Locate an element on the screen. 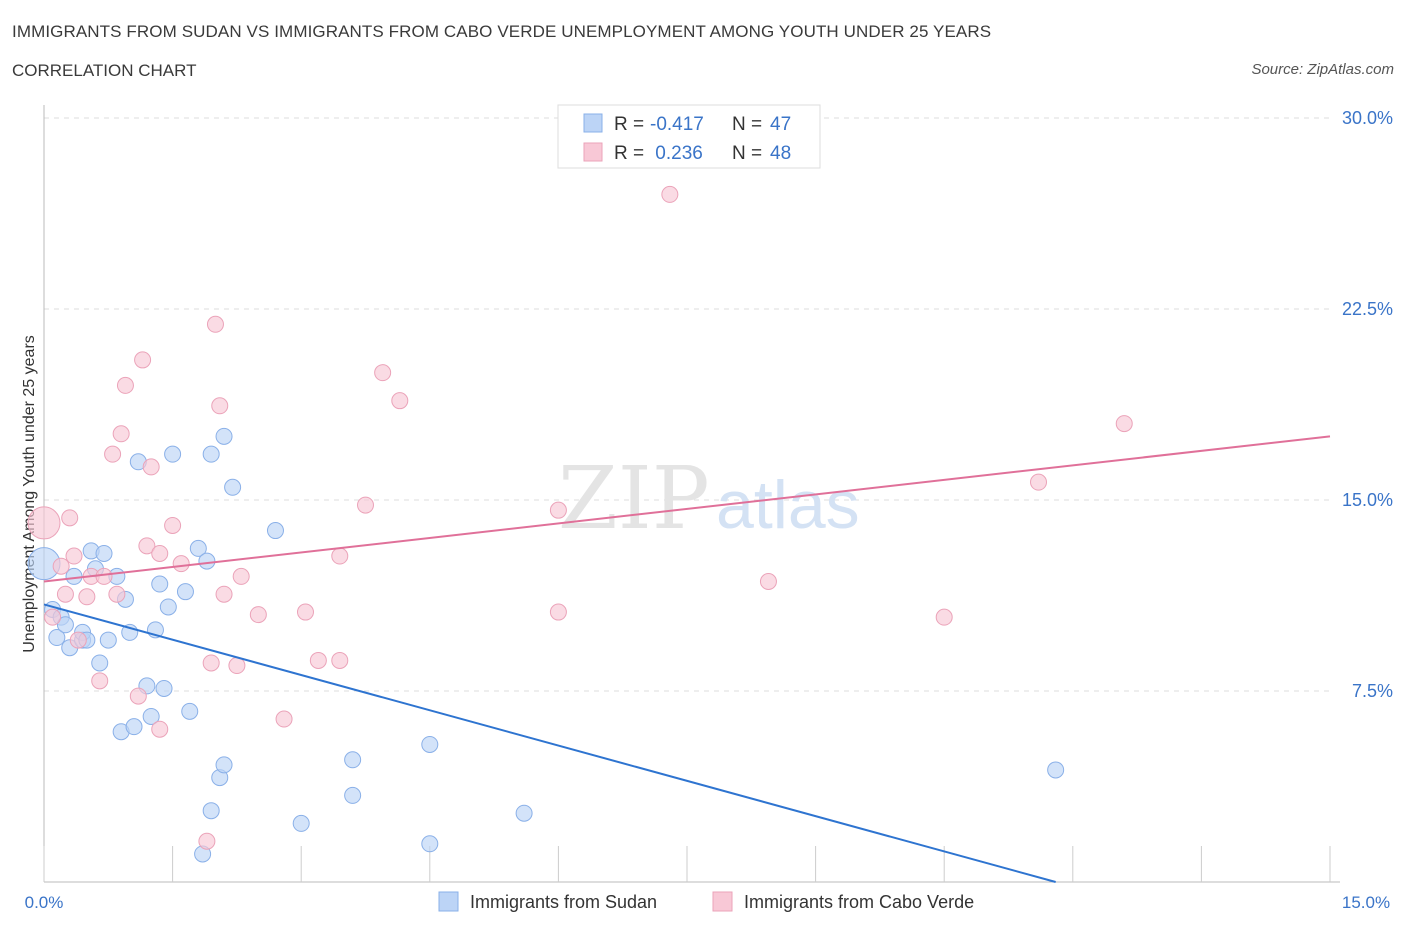  y-axis-tick-labels: 7.5% 15.0% 22.5% 30.0% is located at coordinates (1367, 404).